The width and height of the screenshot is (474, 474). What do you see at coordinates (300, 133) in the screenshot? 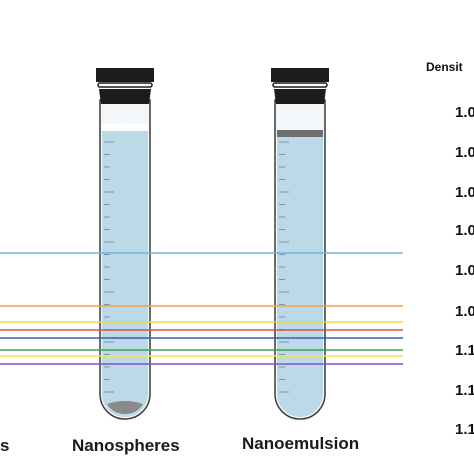
I see `top-gray-band` at bounding box center [300, 133].